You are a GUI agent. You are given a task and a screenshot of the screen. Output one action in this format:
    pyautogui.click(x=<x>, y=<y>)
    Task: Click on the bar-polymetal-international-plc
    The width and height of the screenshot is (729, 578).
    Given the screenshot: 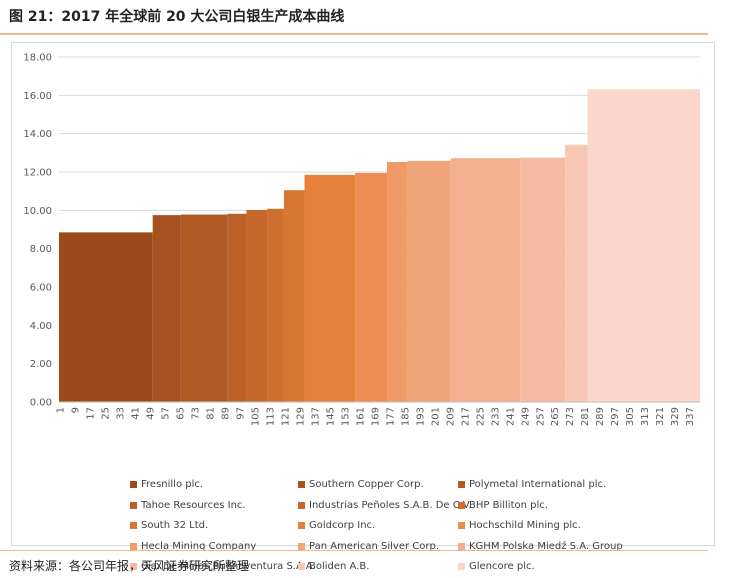 What is the action you would take?
    pyautogui.click(x=204, y=308)
    